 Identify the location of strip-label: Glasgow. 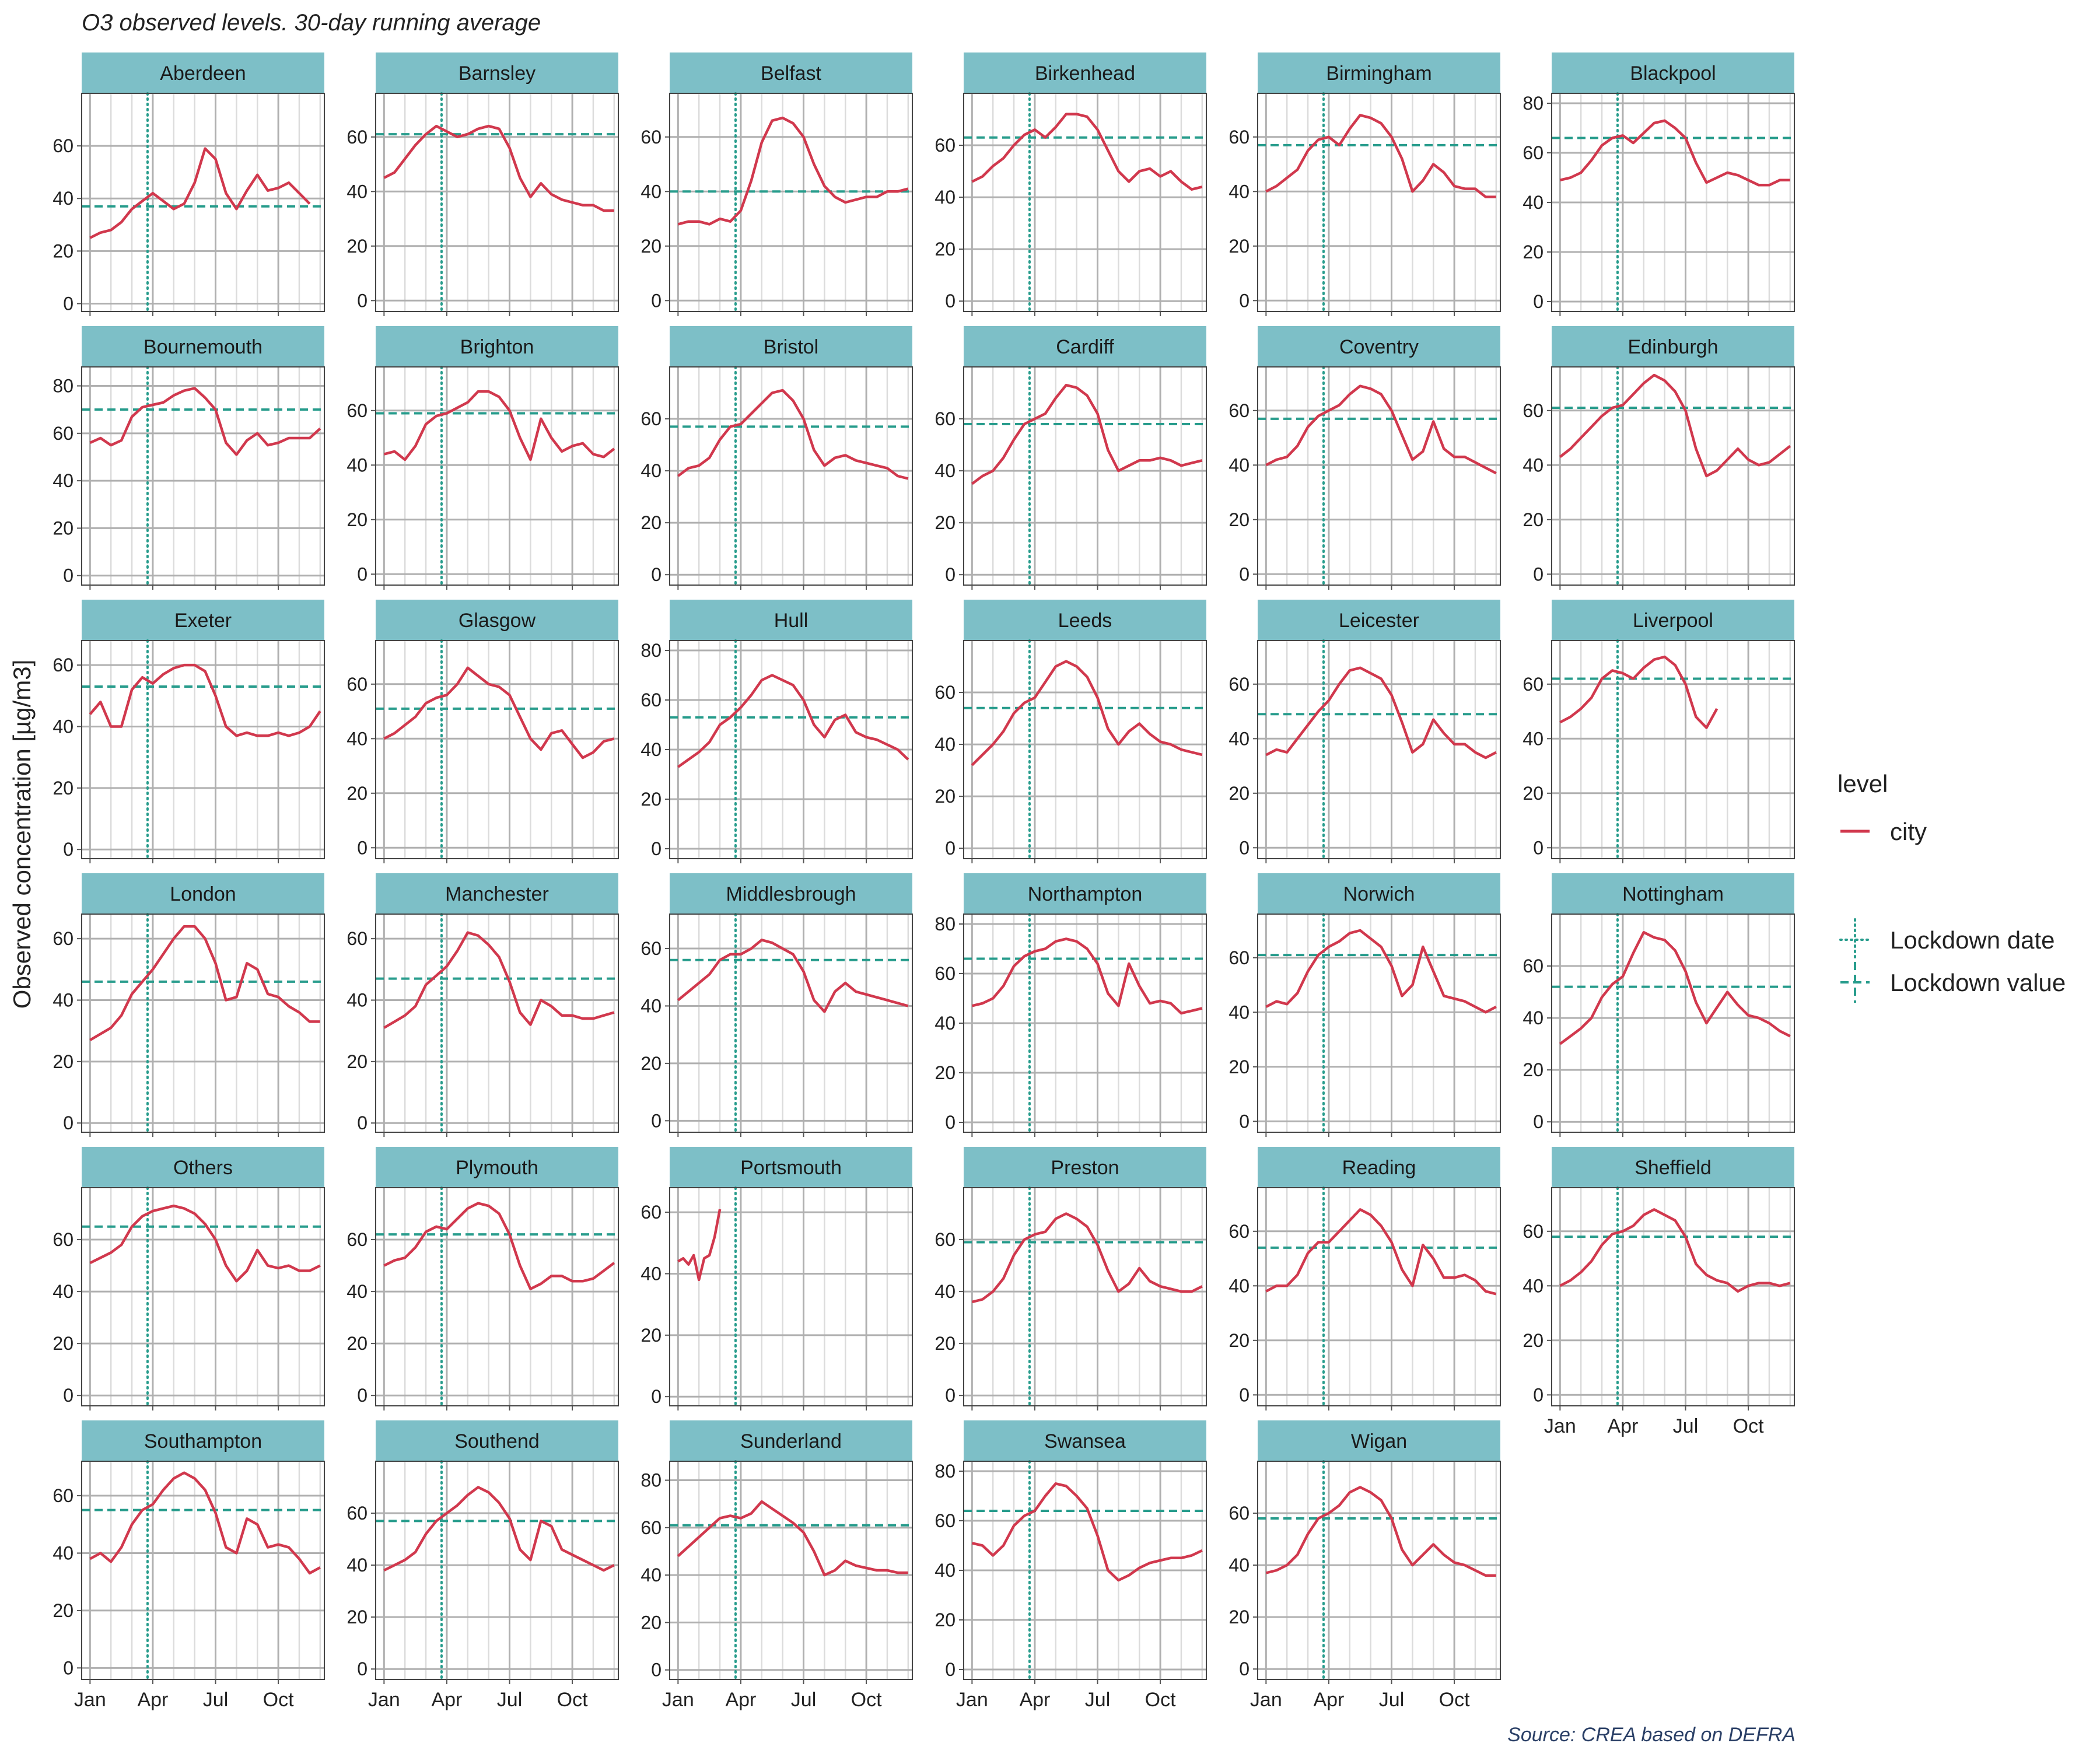
(497, 621).